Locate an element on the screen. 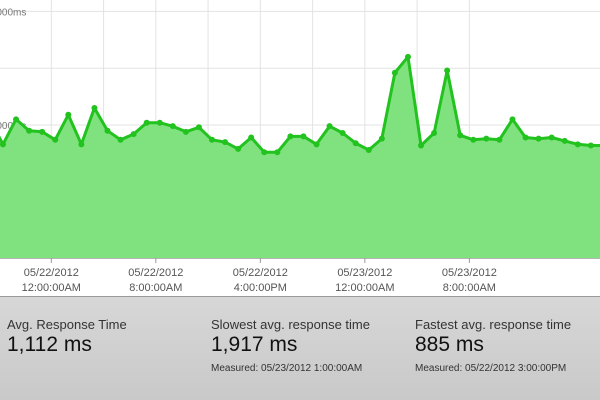 This screenshot has height=400, width=600. slowest-response-label: Slowest avg. response time is located at coordinates (290, 324).